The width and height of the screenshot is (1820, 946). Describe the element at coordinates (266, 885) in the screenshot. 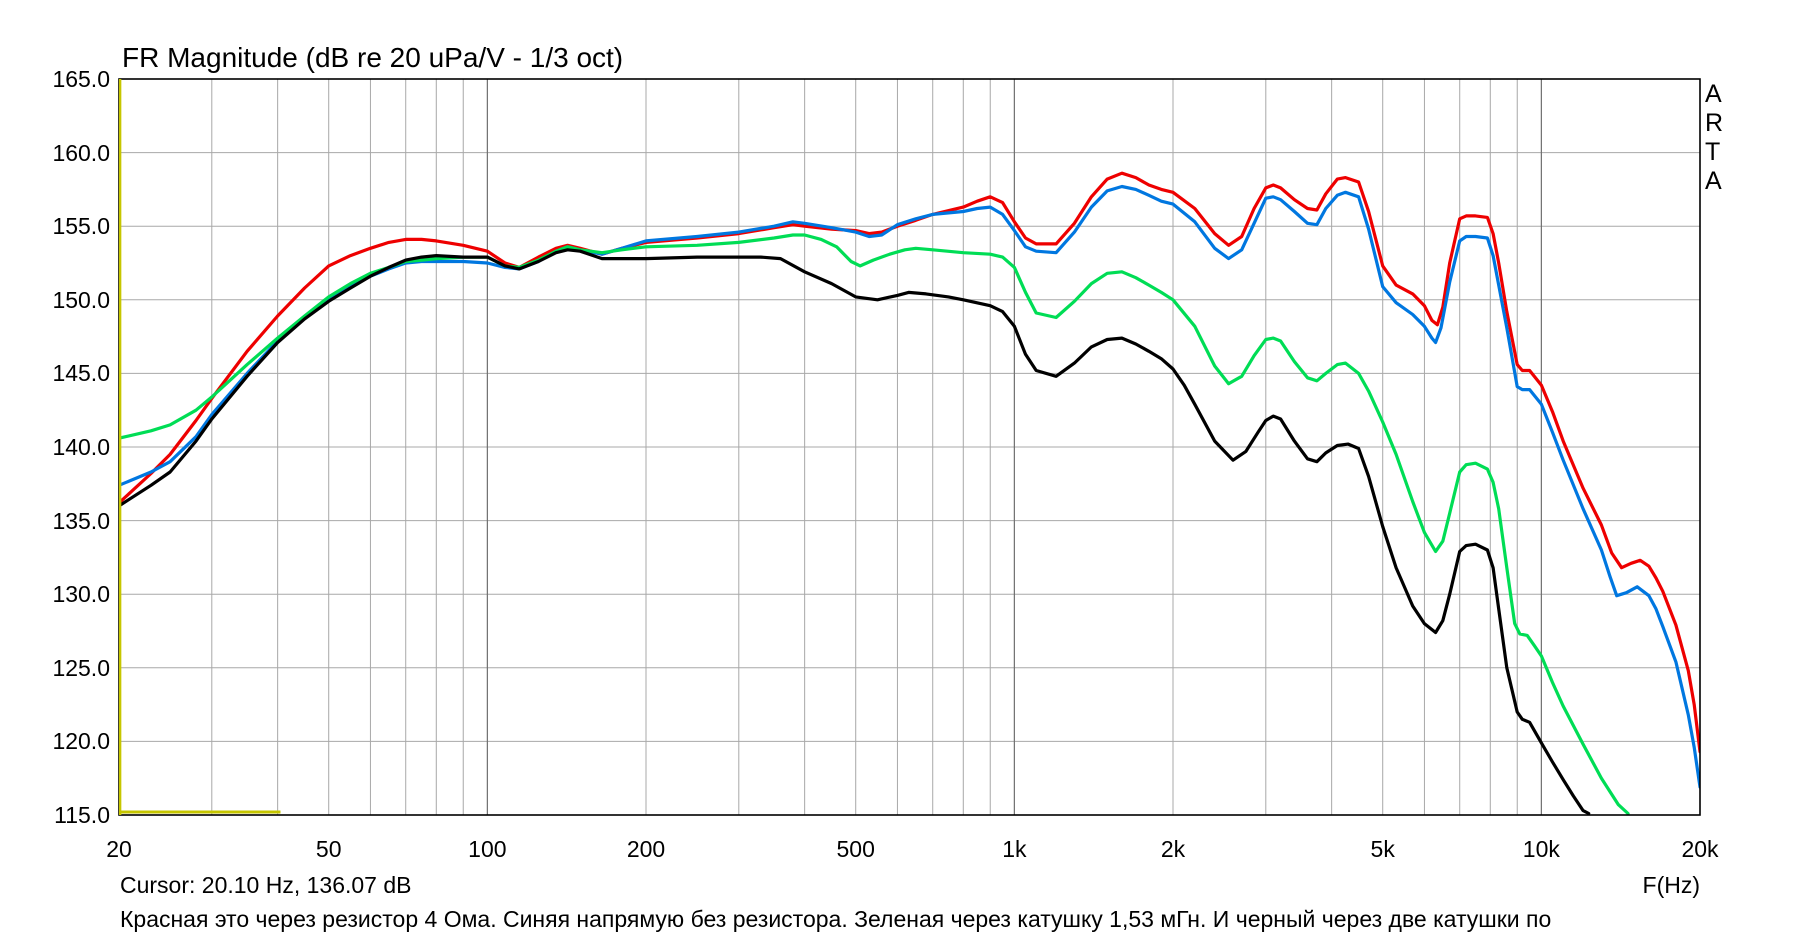

I see `cursor-readout: Cursor: 20.10 Hz, 136.07 dB` at that location.